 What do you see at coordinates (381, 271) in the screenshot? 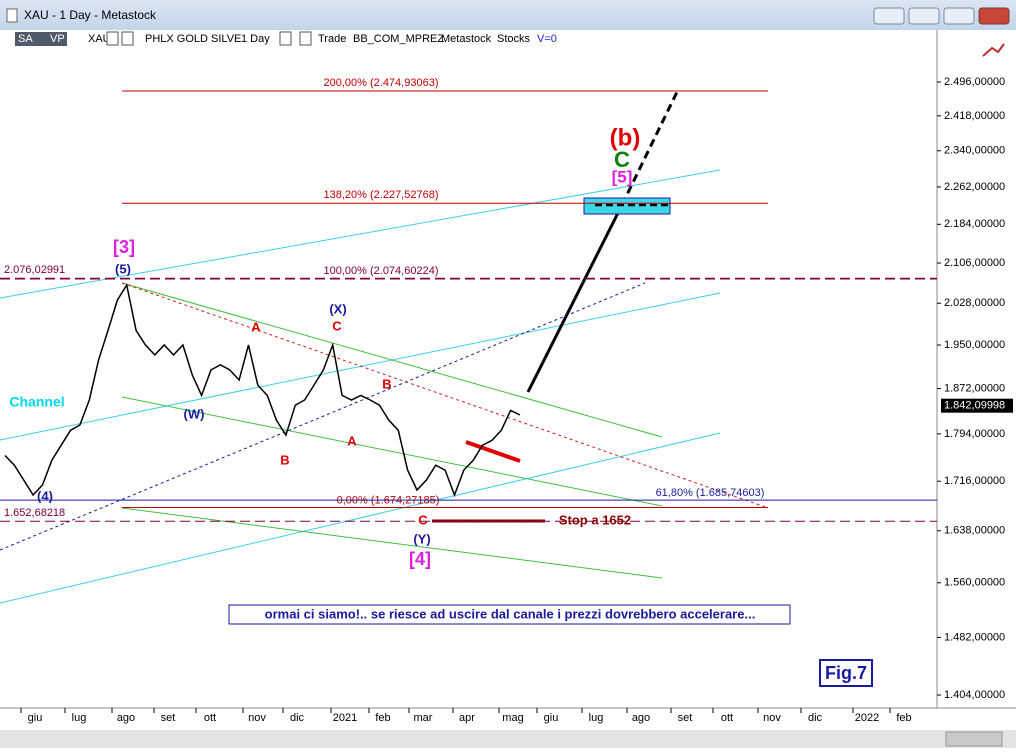
I see `level-label: 100,00% (2.074,60224)` at bounding box center [381, 271].